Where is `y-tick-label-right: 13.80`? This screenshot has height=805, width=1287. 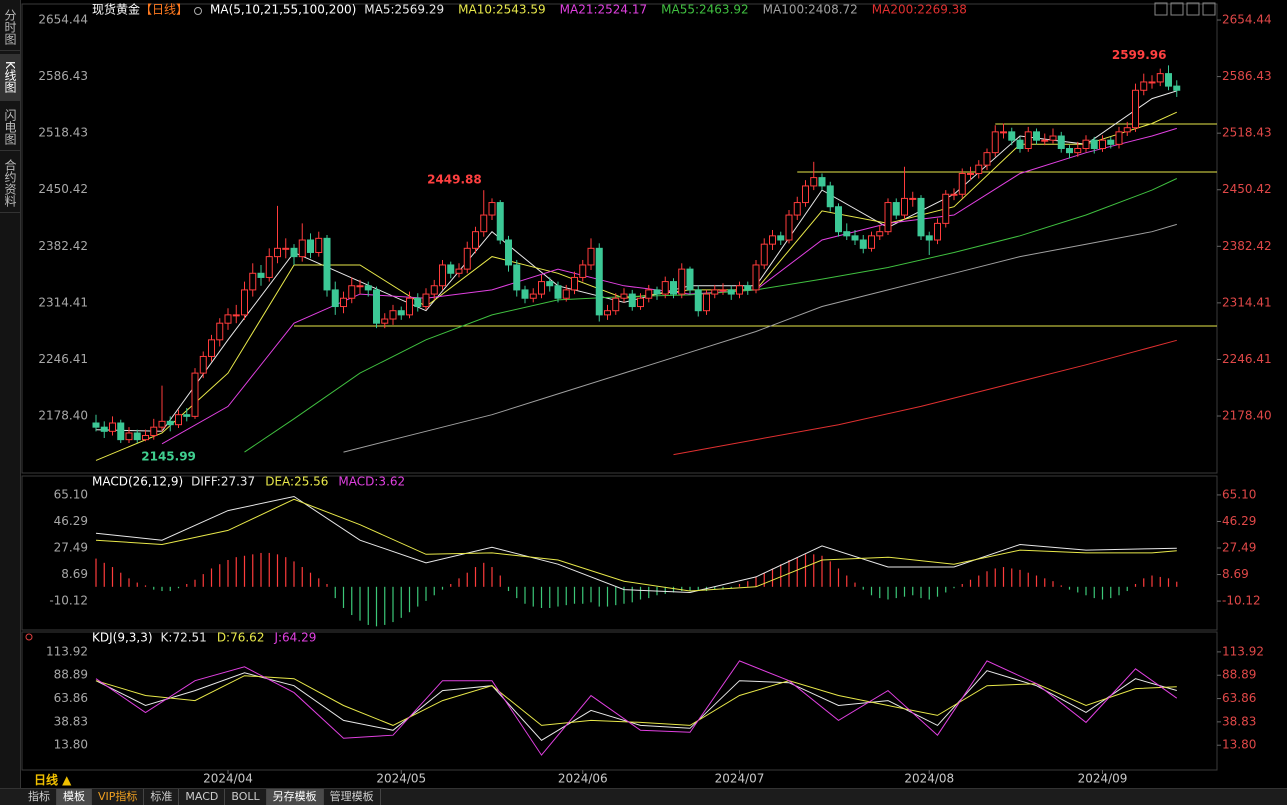
y-tick-label-right: 13.80 is located at coordinates (1239, 745).